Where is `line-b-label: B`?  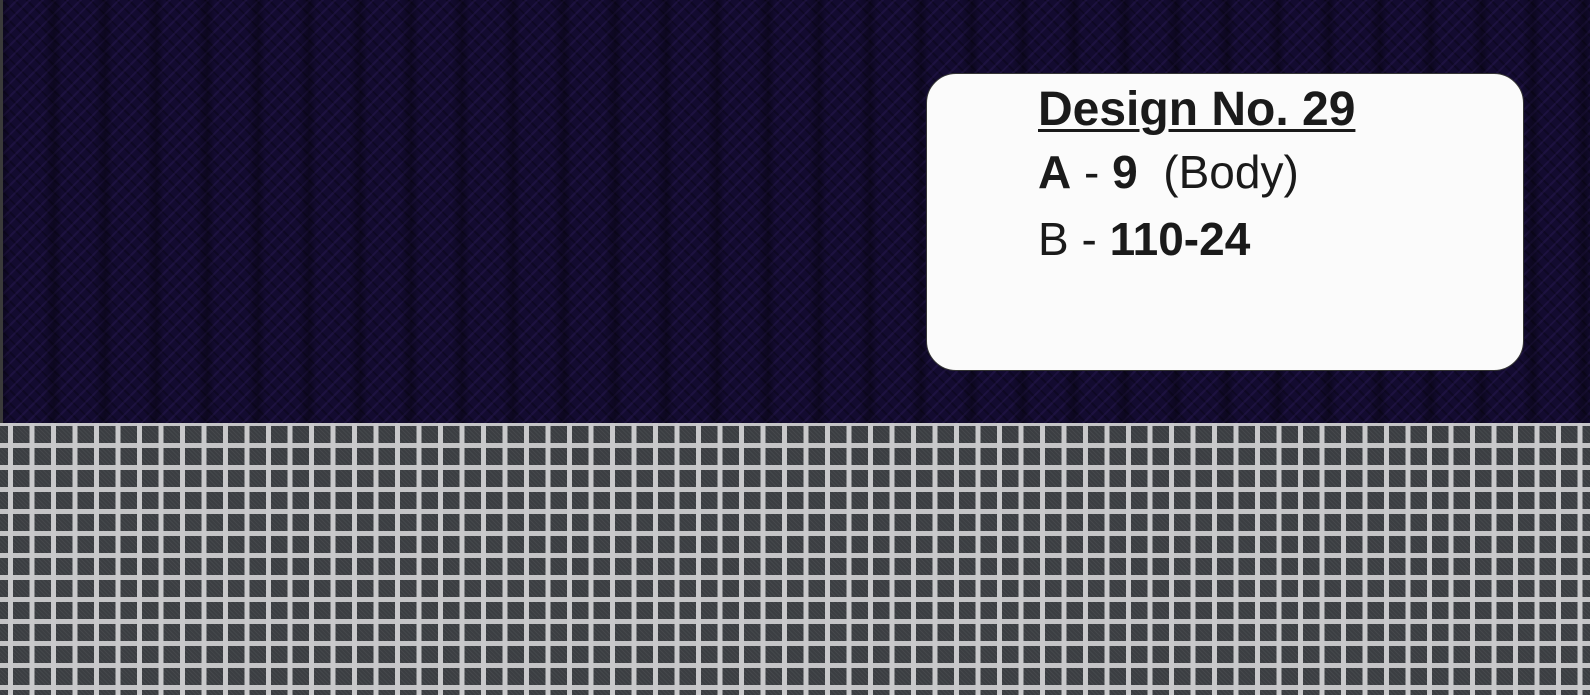 line-b-label: B is located at coordinates (1053, 239).